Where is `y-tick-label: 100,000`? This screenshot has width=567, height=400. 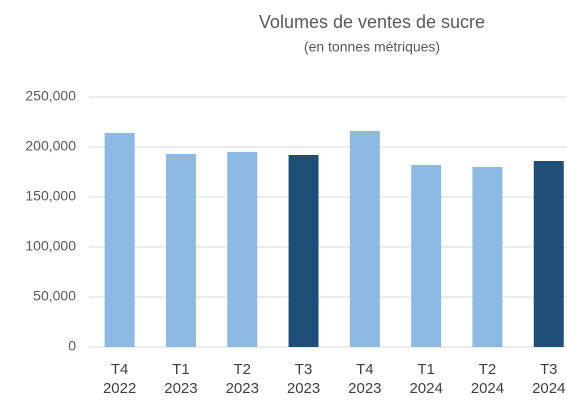
y-tick-label: 100,000 is located at coordinates (50, 246).